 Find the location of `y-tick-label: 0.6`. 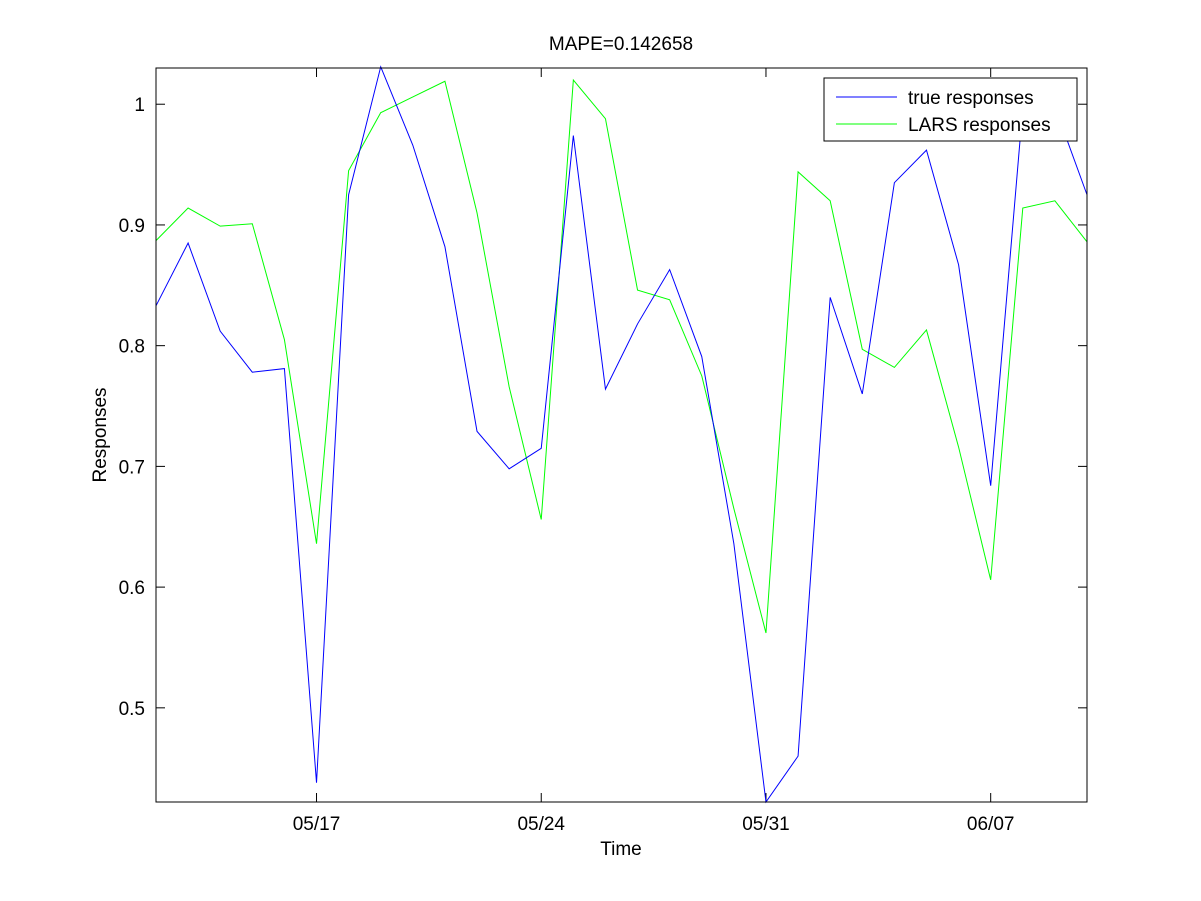

y-tick-label: 0.6 is located at coordinates (132, 588).